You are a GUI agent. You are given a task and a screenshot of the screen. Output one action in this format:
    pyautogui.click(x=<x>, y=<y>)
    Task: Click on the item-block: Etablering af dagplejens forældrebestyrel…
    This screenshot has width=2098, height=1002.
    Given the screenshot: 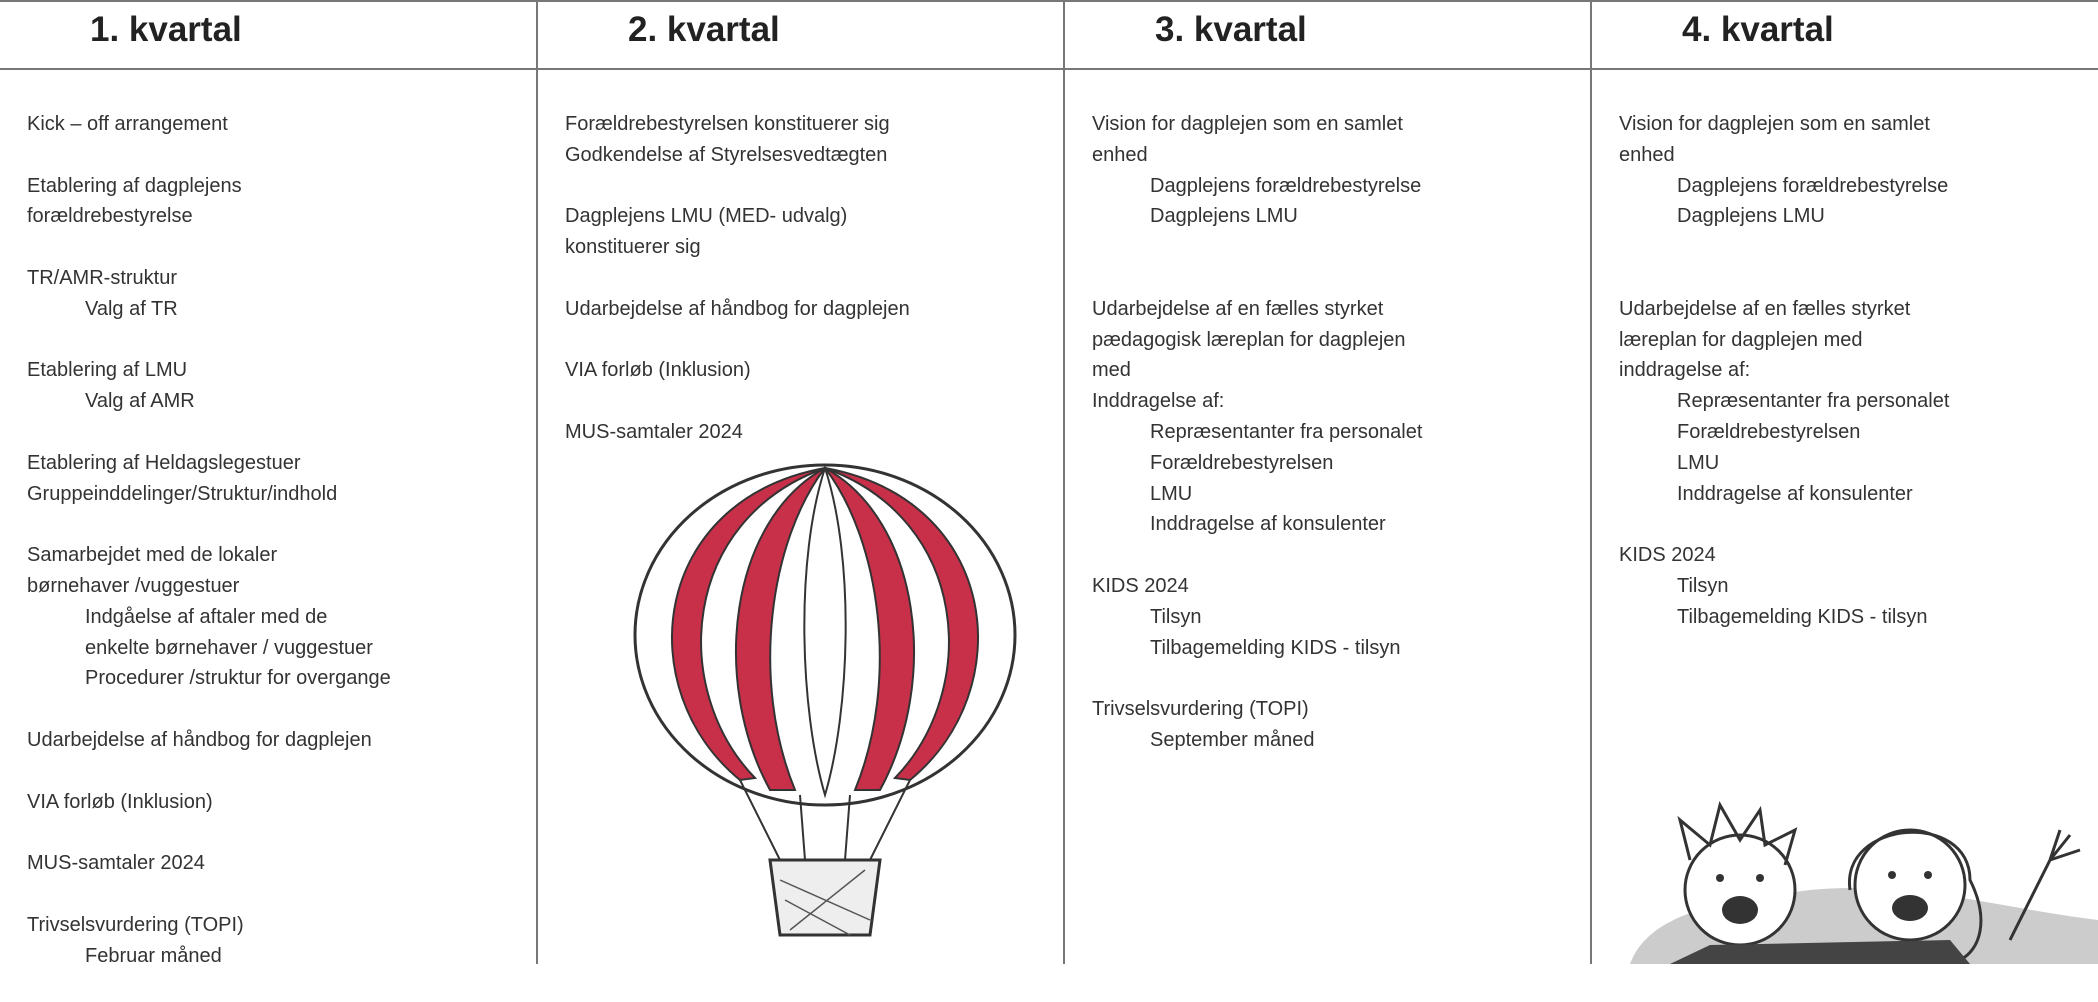 What is the action you would take?
    pyautogui.click(x=281, y=202)
    